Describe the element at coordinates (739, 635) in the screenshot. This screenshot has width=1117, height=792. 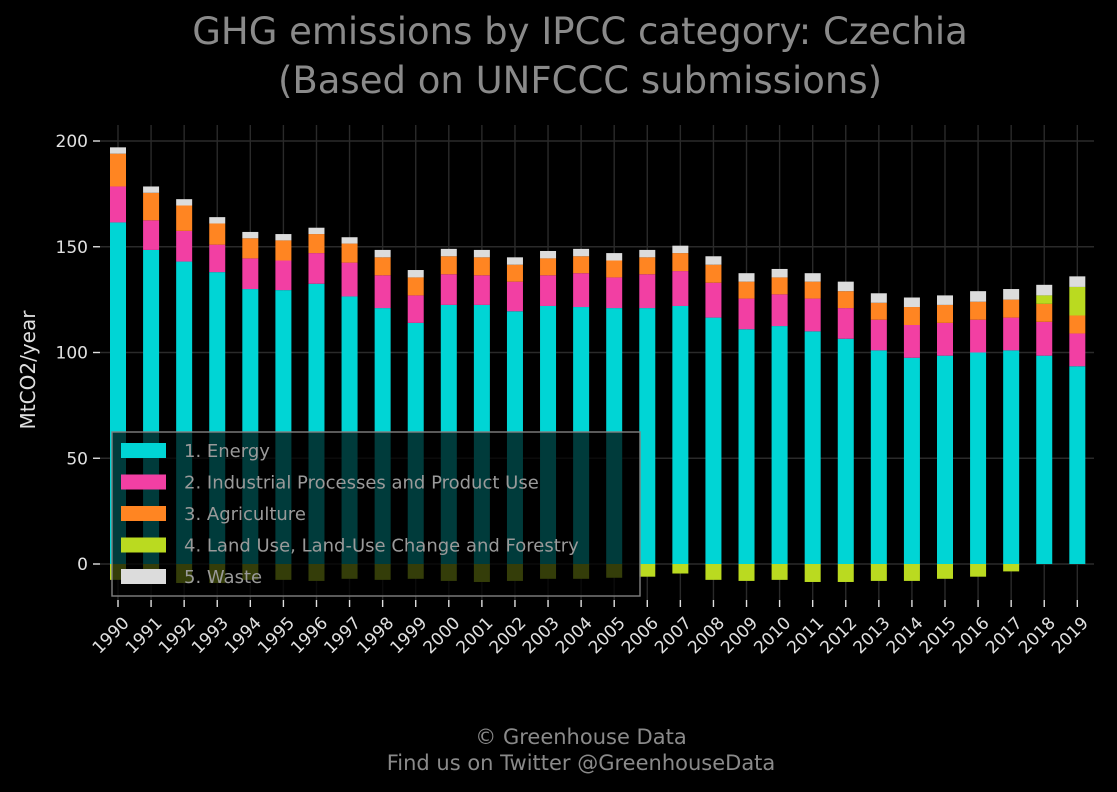
I see `x-tick-label: 2009` at that location.